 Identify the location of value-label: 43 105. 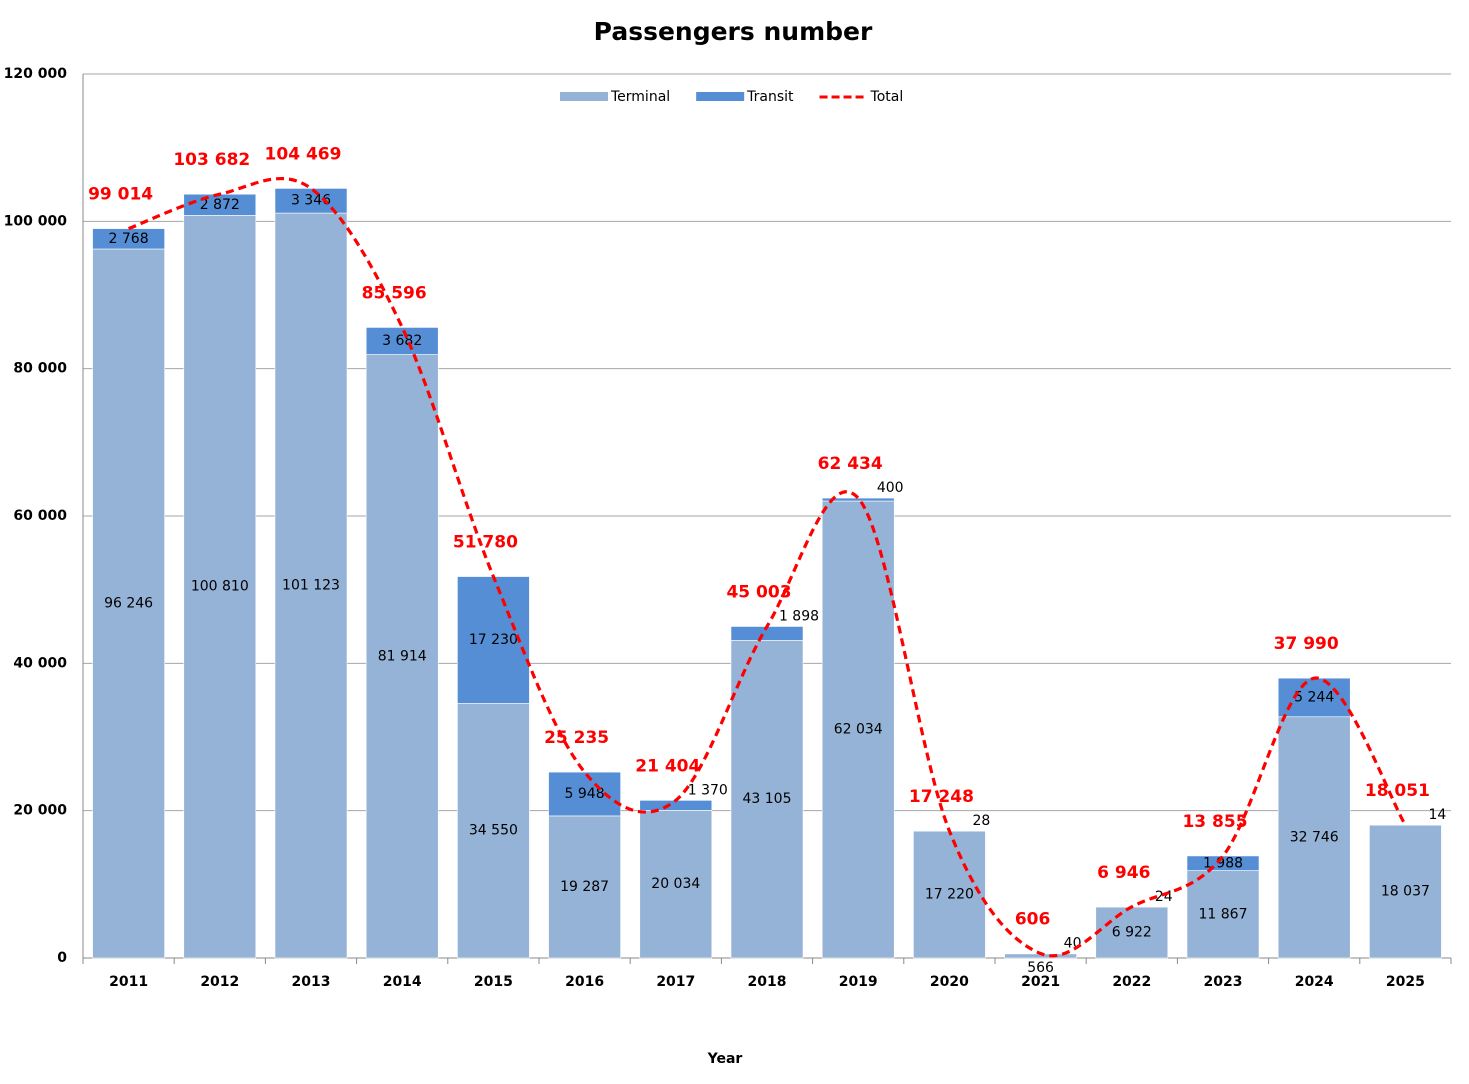
(767, 799).